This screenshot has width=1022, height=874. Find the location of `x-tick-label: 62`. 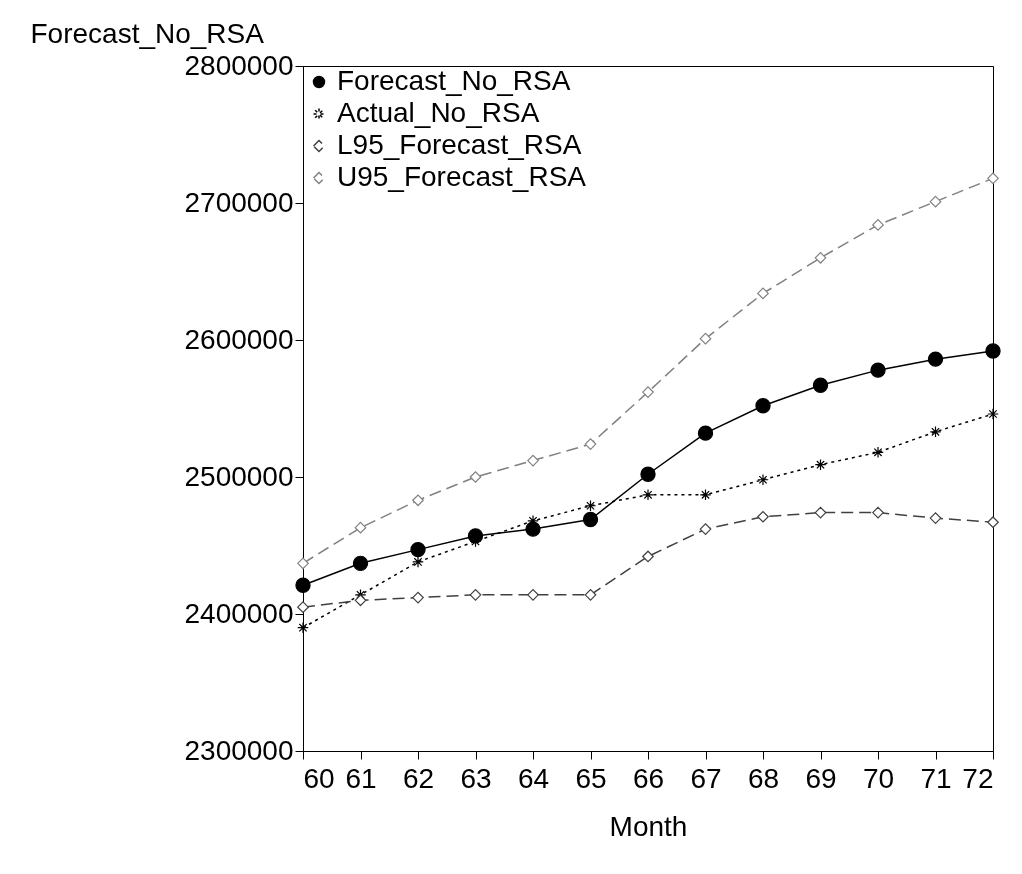

x-tick-label: 62 is located at coordinates (418, 778).